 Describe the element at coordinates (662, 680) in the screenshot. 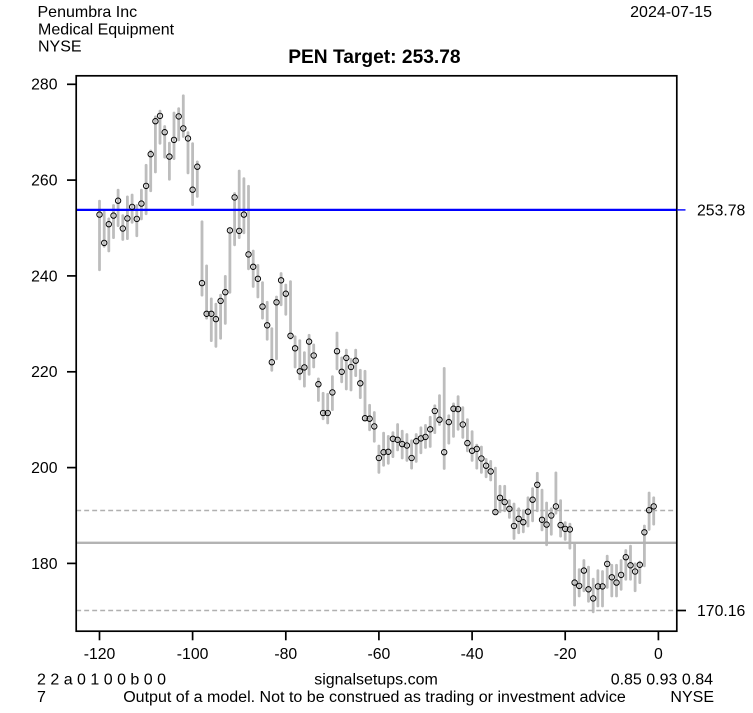

I see `svg-text: 0.85 0.93 0.84` at that location.